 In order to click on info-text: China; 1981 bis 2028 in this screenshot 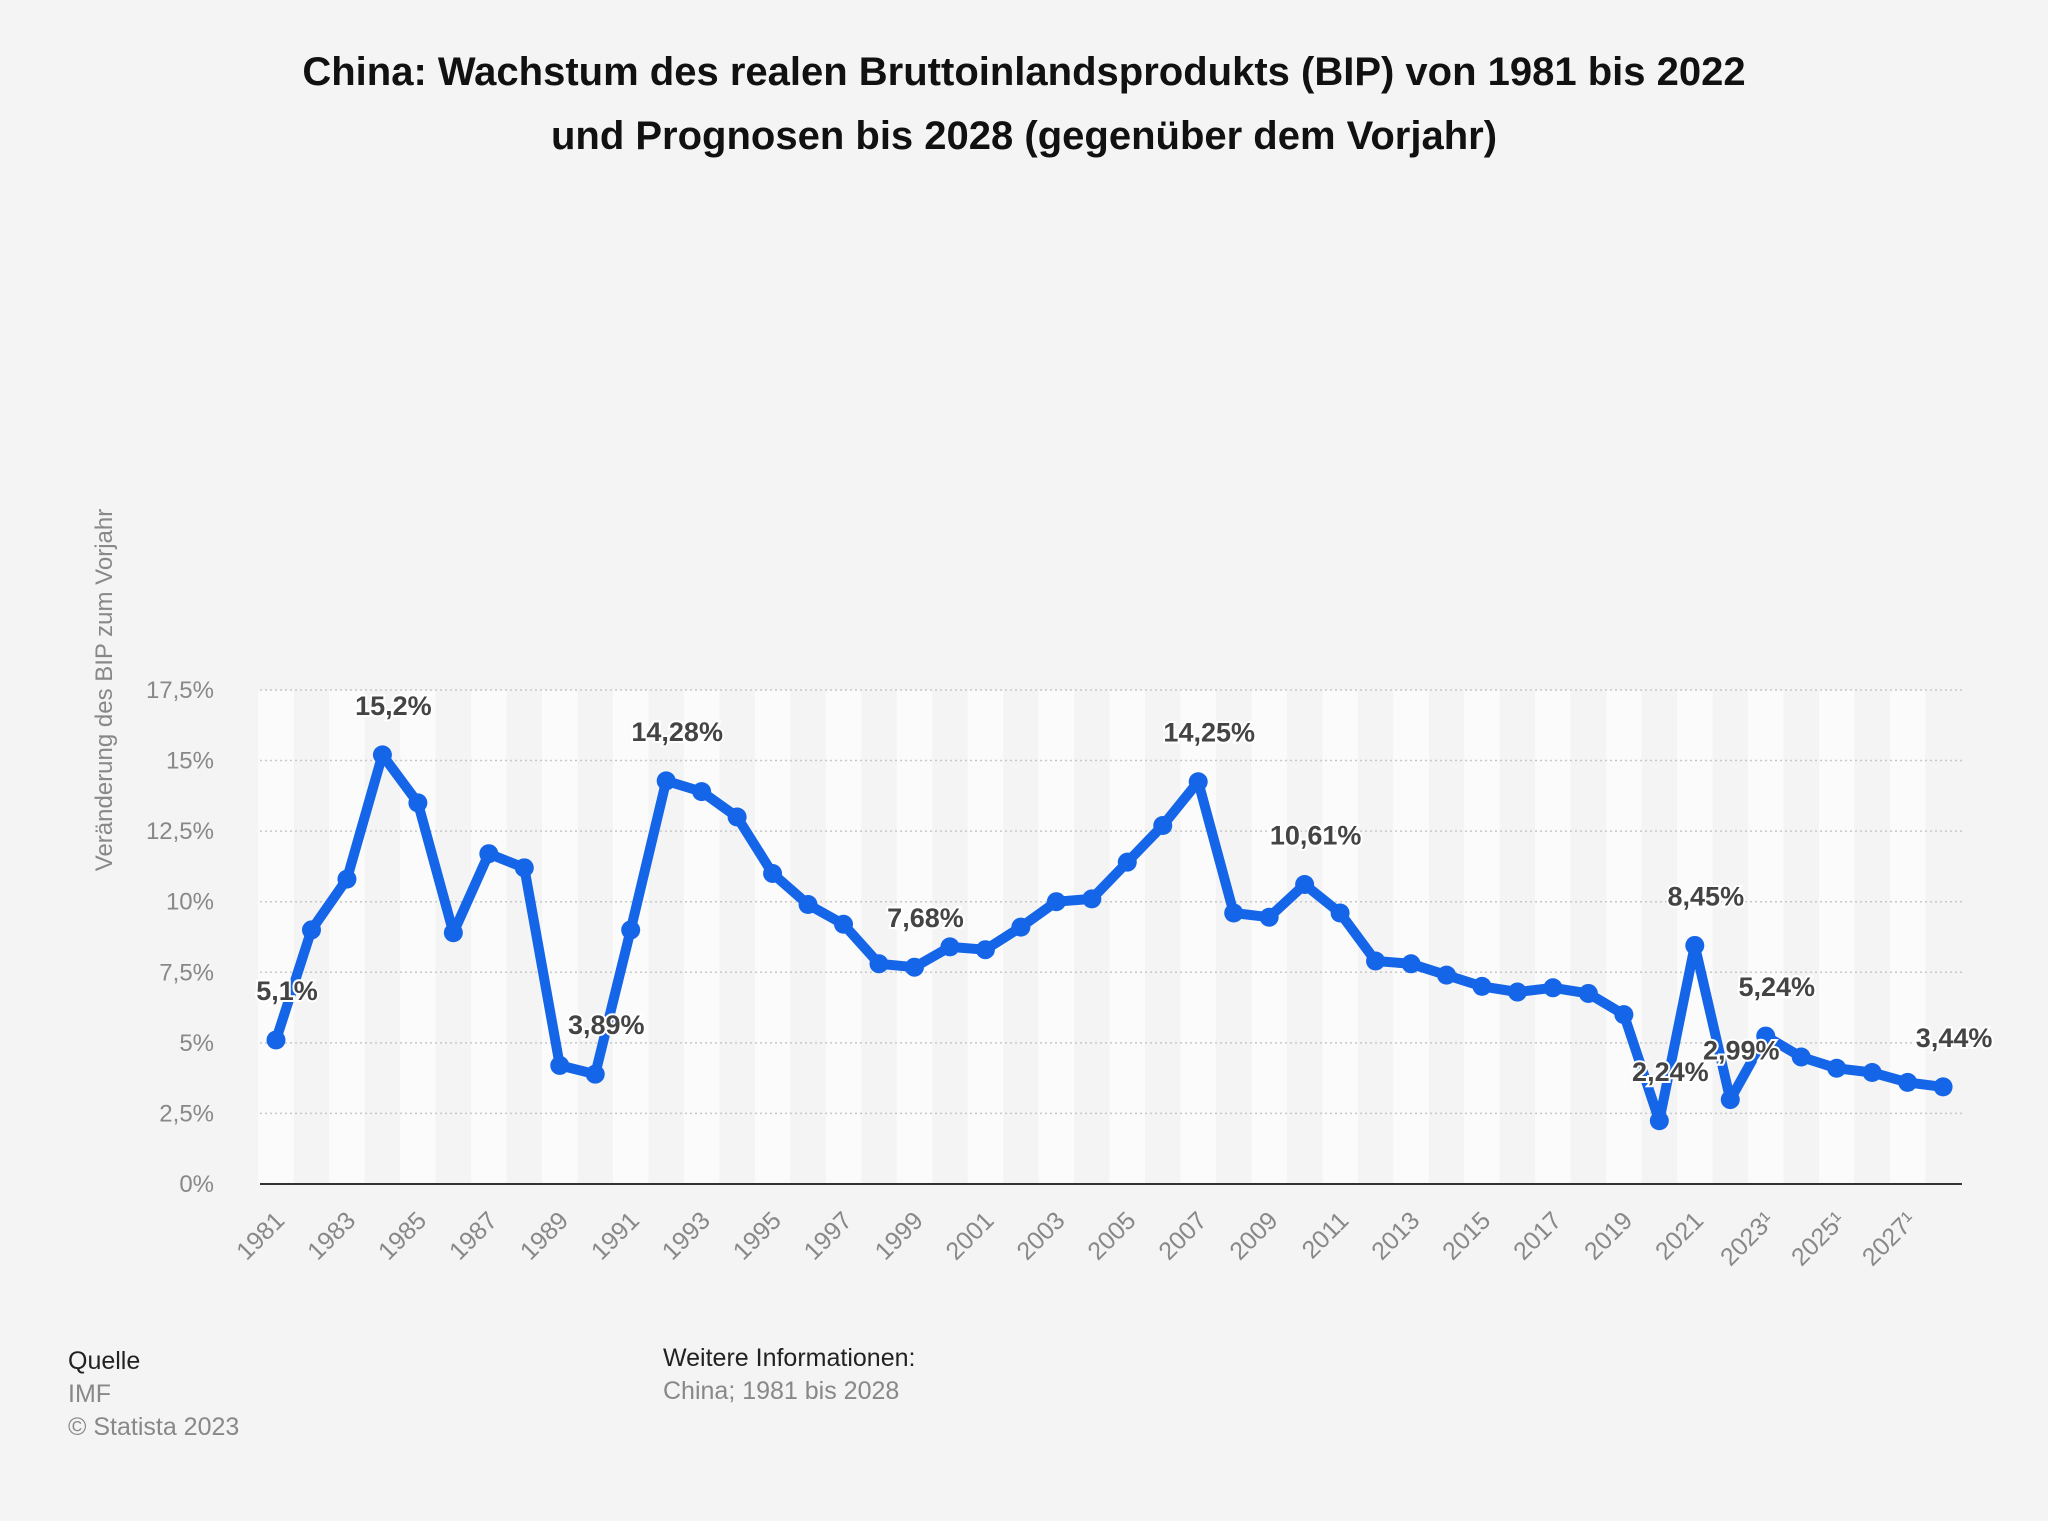, I will do `click(781, 1391)`.